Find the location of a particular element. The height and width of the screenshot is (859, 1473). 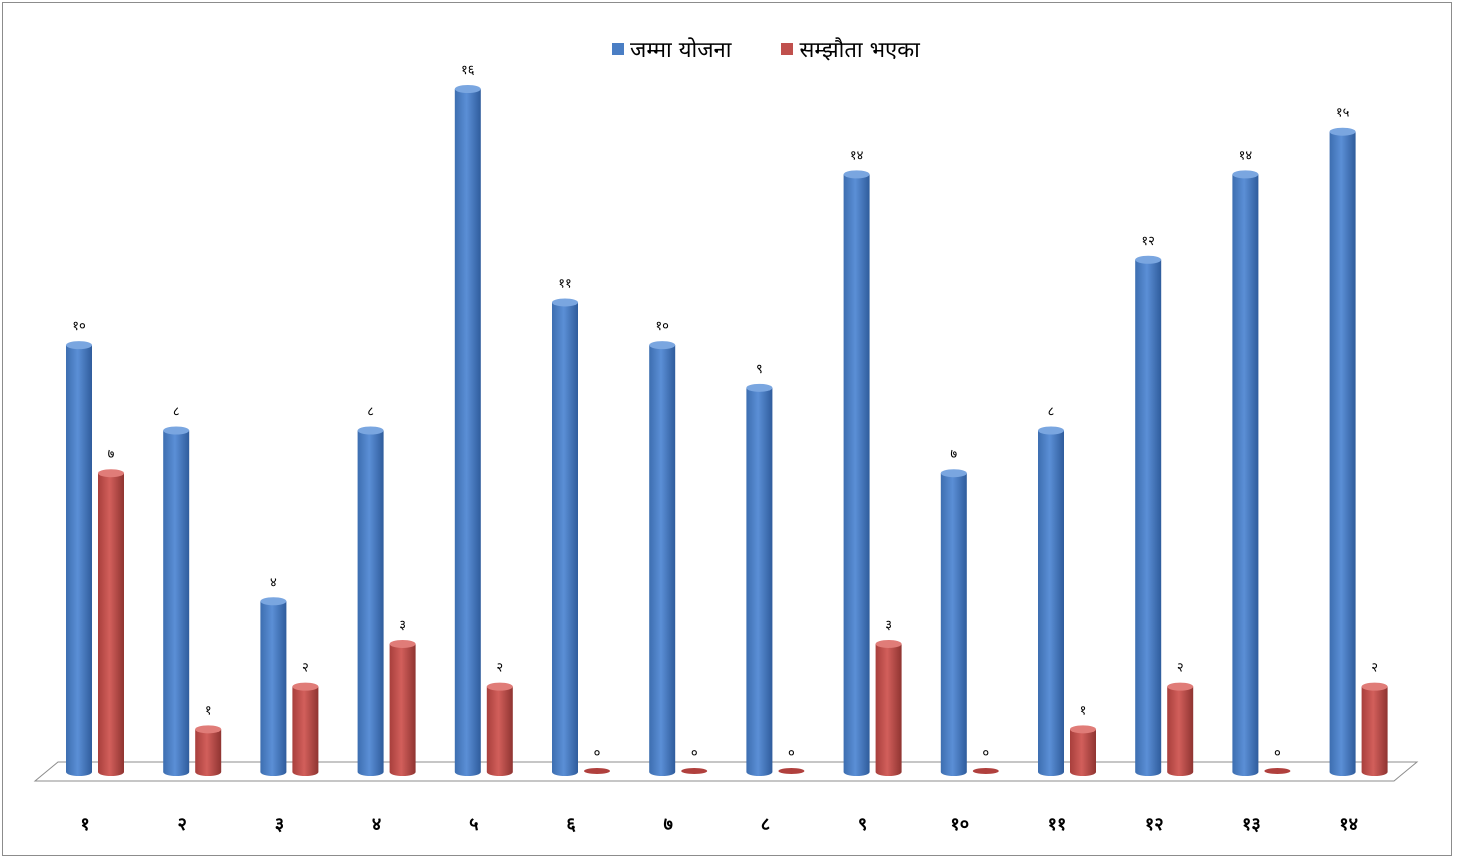

x-tick-label-3: ३ is located at coordinates (279, 824).